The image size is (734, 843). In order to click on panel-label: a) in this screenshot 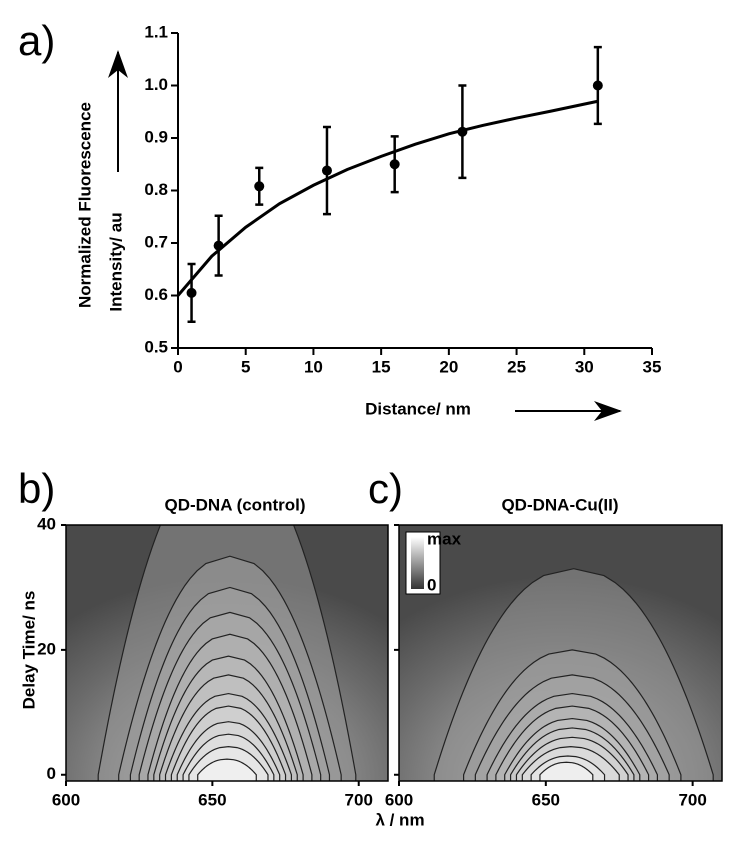, I will do `click(36, 40)`.